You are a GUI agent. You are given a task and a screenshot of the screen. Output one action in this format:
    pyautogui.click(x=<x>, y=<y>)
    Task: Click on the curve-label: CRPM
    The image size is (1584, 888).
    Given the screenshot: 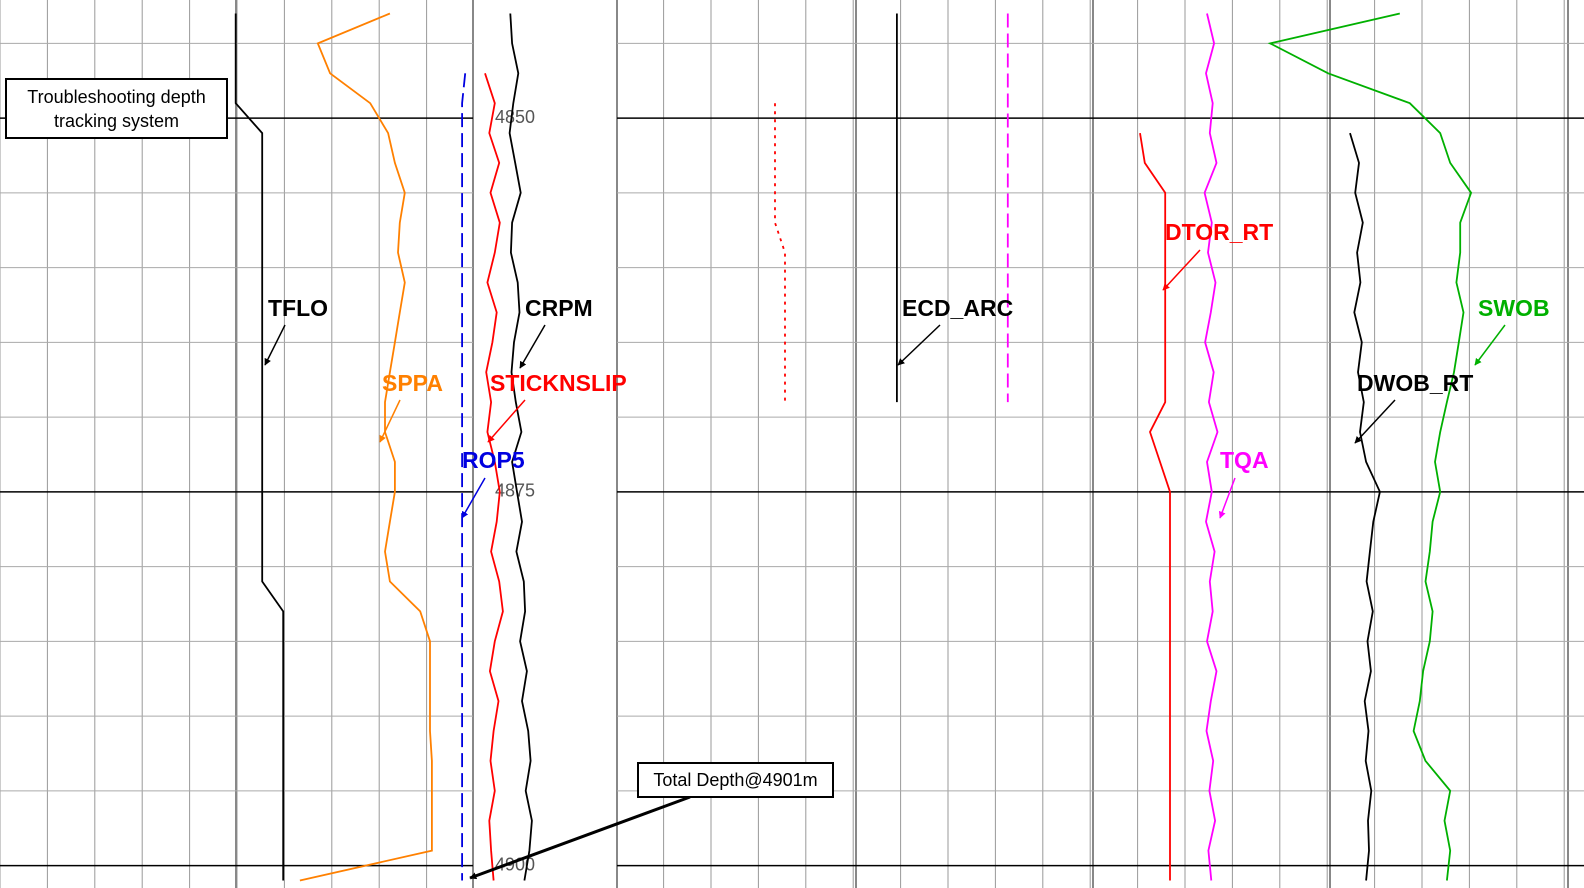 What is the action you would take?
    pyautogui.click(x=559, y=308)
    